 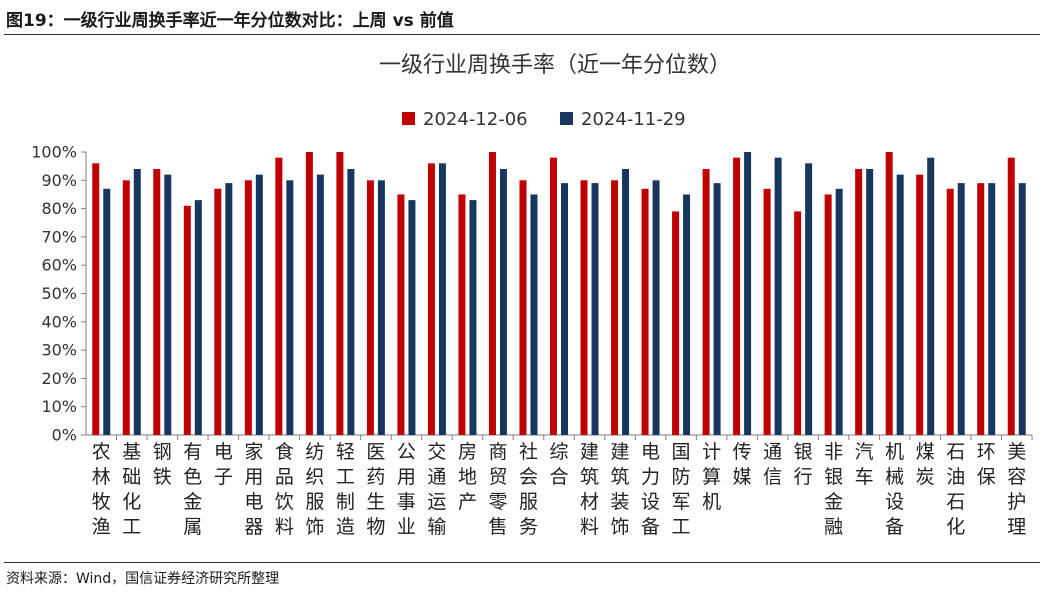 What do you see at coordinates (59, 208) in the screenshot?
I see `y-tick-label: 80%` at bounding box center [59, 208].